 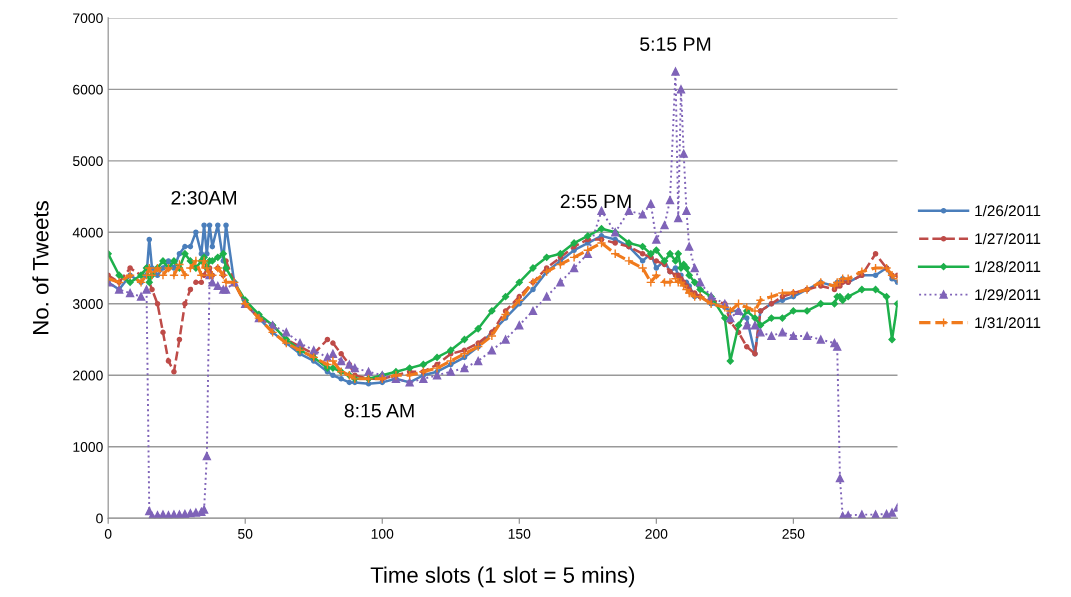 I want to click on annotation: 2:55 PM, so click(x=595, y=201).